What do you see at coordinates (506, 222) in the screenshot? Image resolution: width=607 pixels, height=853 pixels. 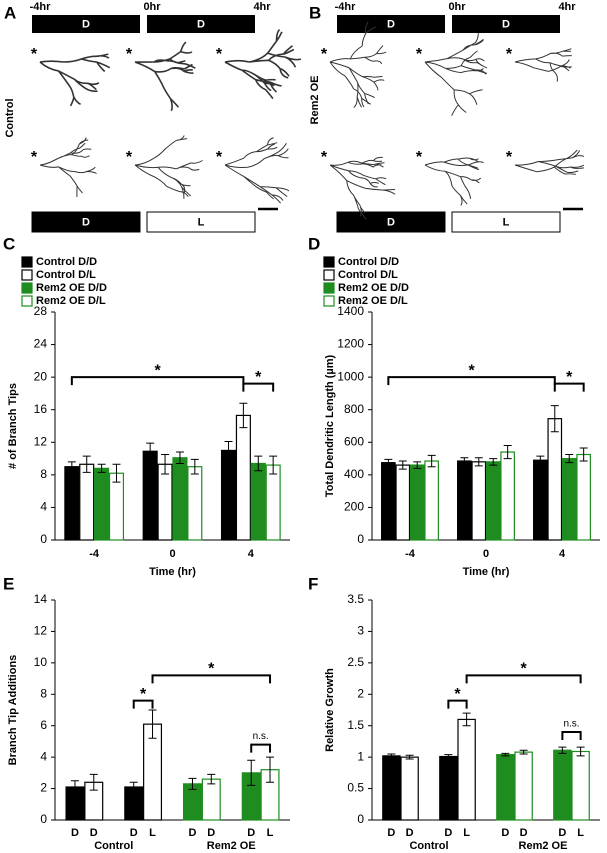 I see `condition-label: L` at bounding box center [506, 222].